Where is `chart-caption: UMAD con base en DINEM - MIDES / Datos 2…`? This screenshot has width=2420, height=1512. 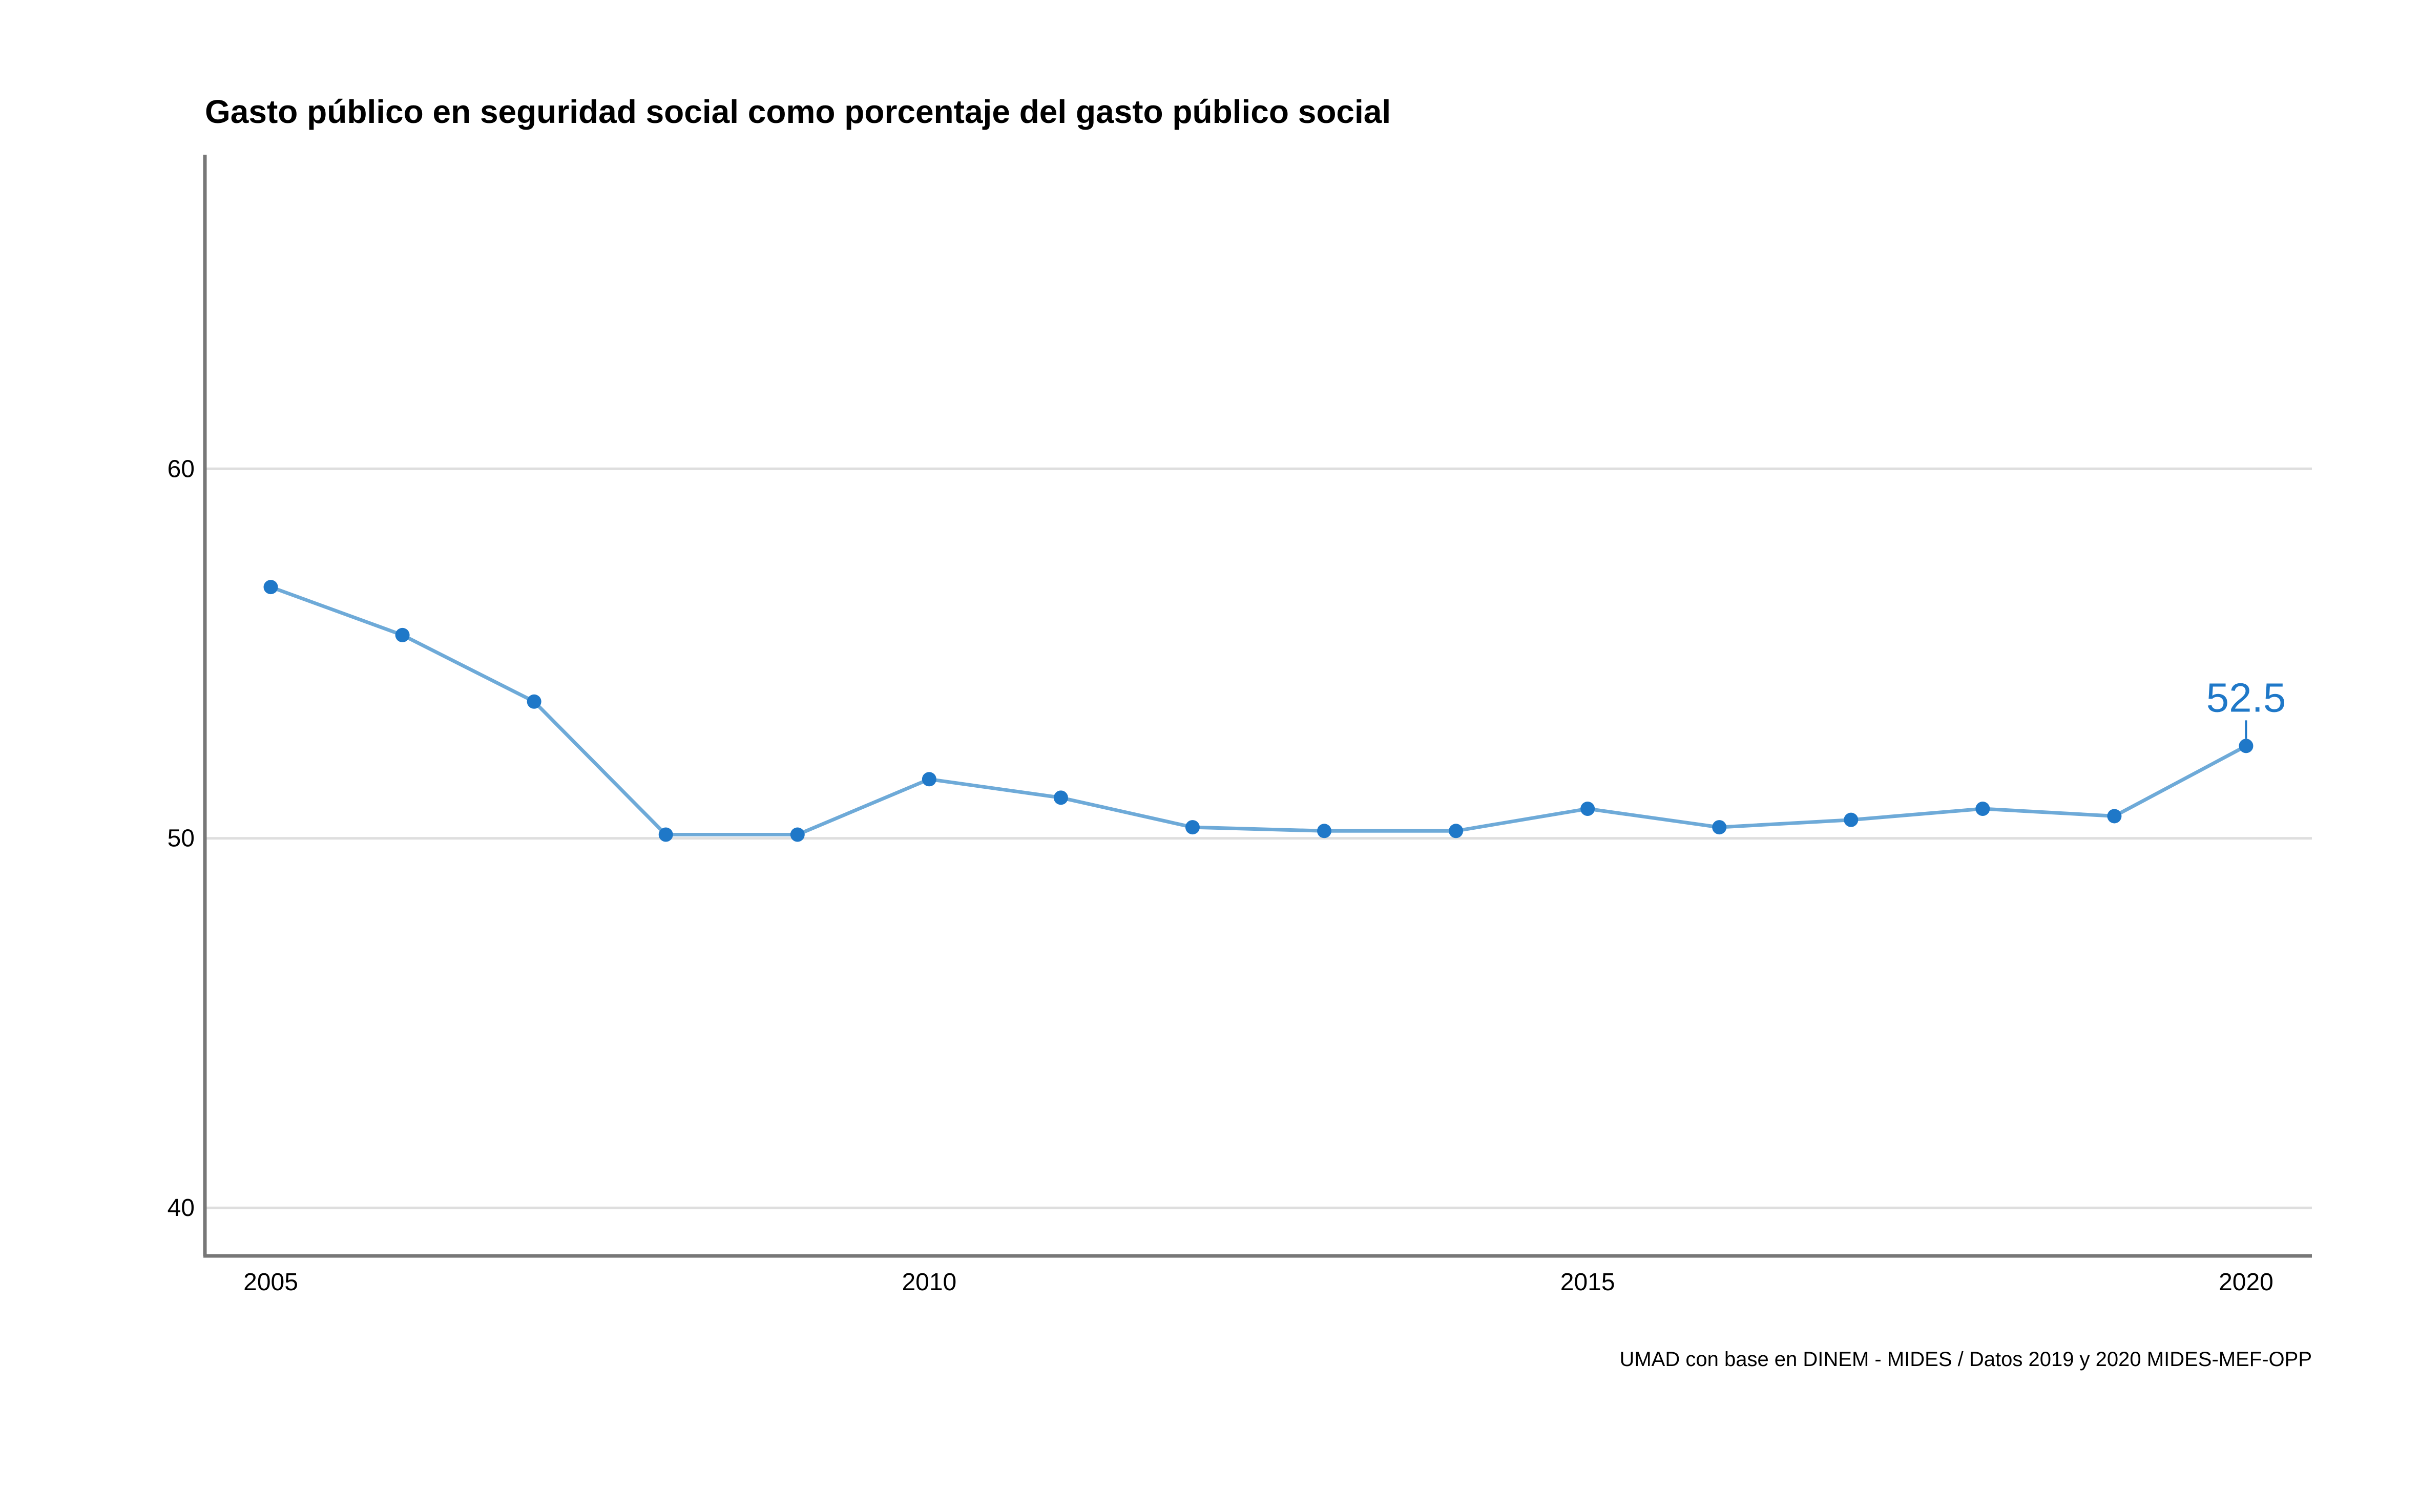
chart-caption: UMAD con base en DINEM - MIDES / Datos 2… is located at coordinates (1965, 1359).